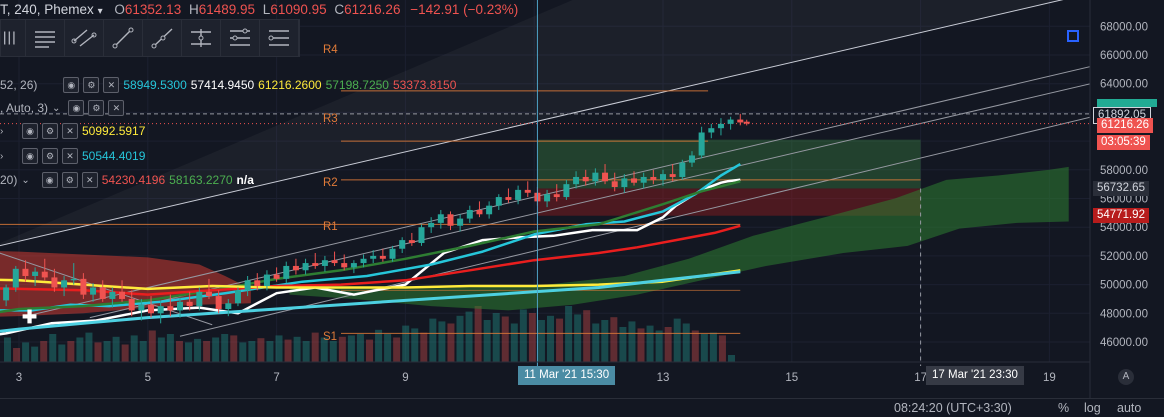 This screenshot has height=417, width=1164. I want to click on time-tick-label: 9, so click(405, 378).